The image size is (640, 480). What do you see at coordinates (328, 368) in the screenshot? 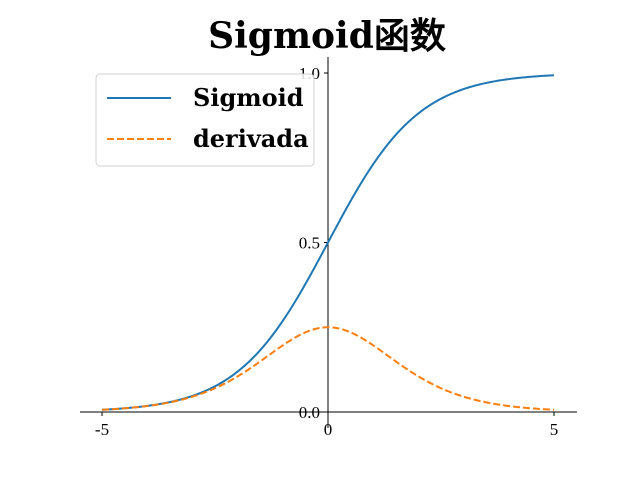
I see `series-line-derivada` at bounding box center [328, 368].